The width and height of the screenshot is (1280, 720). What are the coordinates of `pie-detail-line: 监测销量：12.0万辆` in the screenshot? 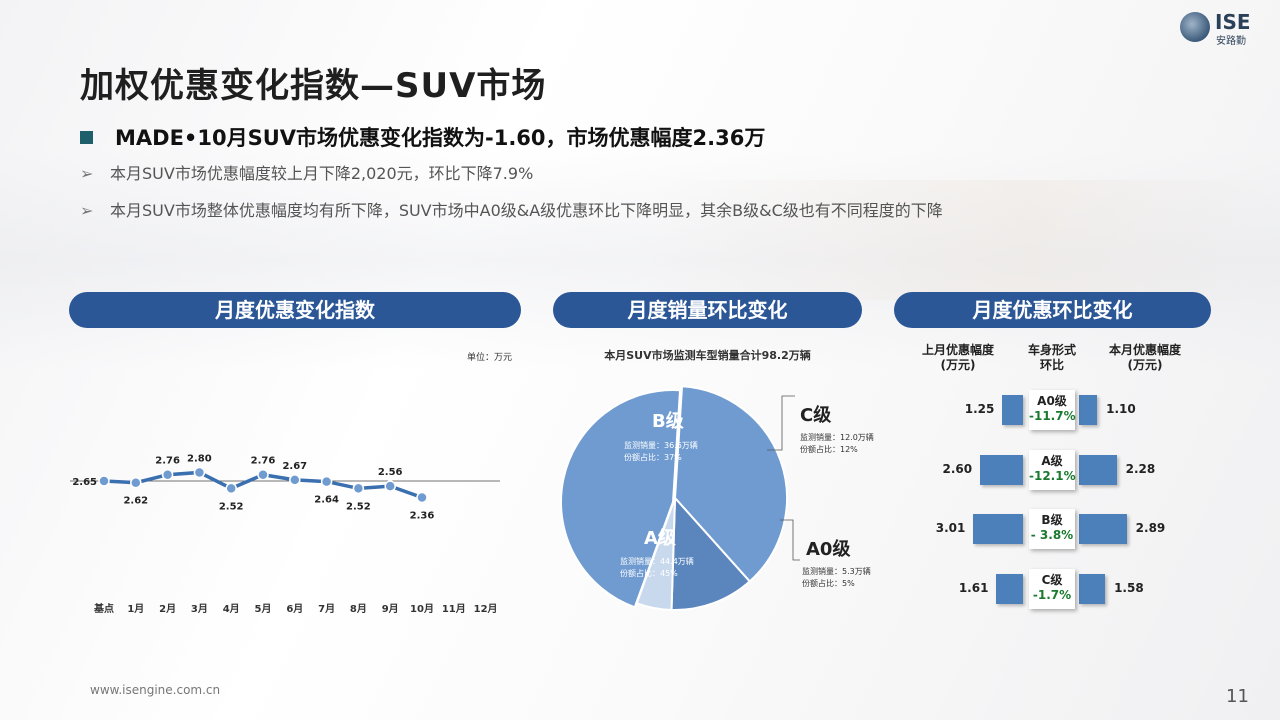 It's located at (837, 437).